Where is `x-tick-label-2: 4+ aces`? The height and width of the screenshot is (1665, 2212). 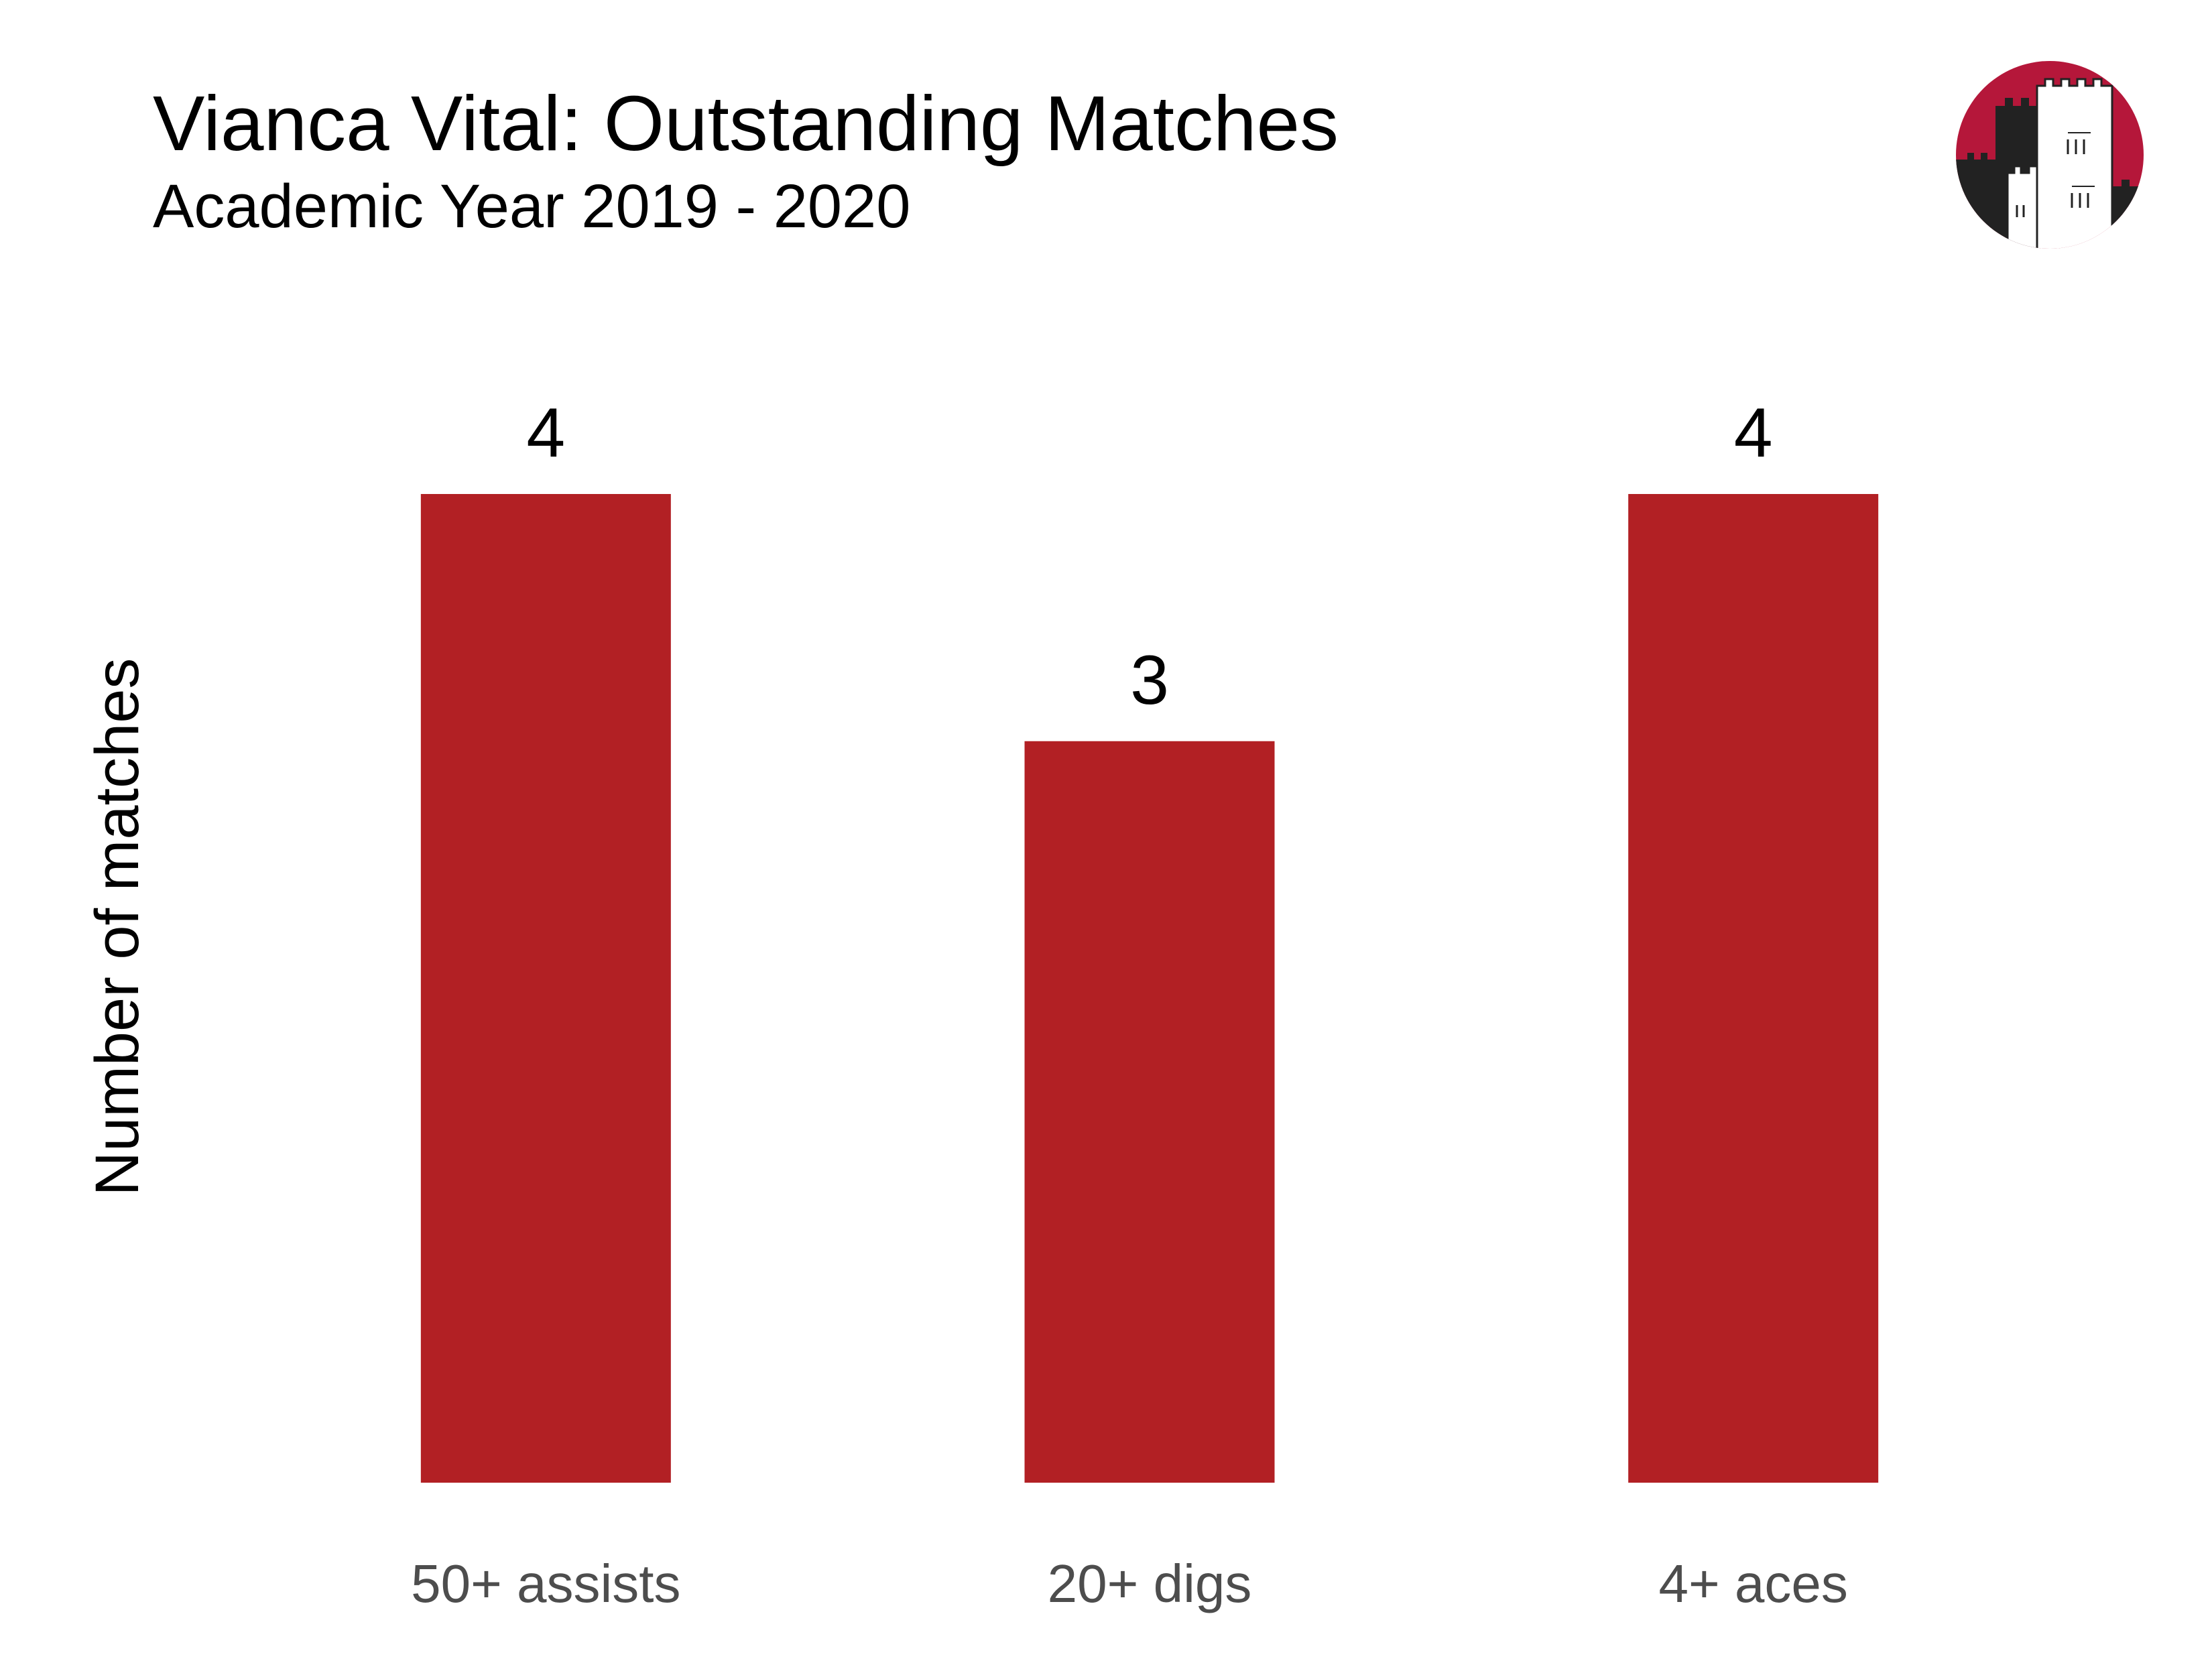
x-tick-label-2: 4+ aces is located at coordinates (1752, 1583).